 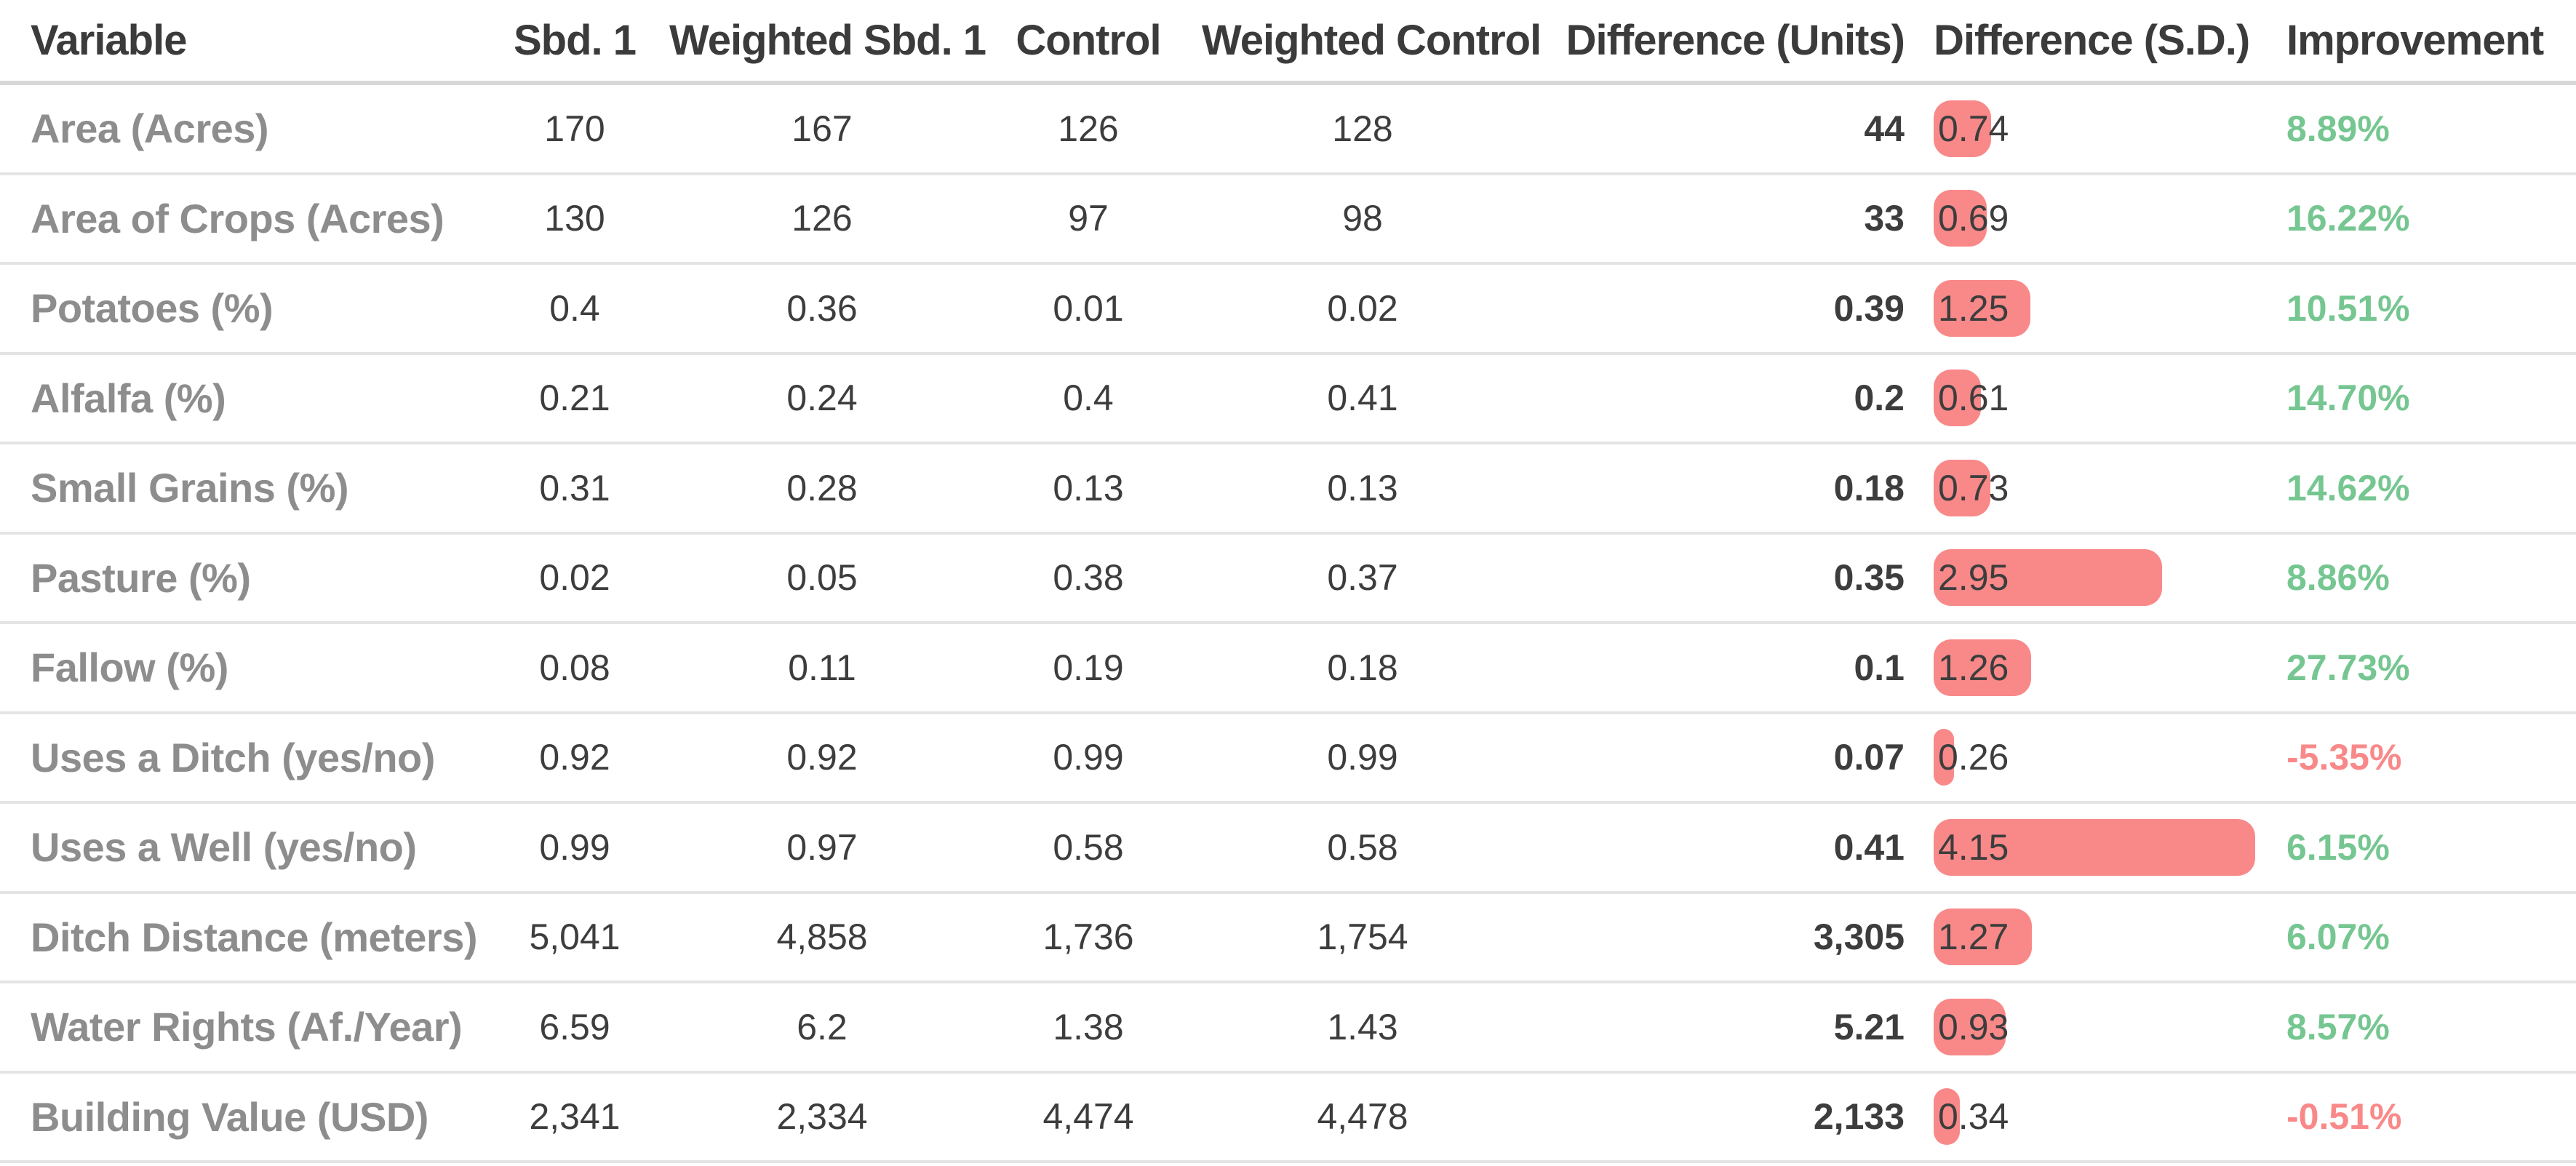 I want to click on column-header-weighted-control: Weighted Control, so click(x=1372, y=40).